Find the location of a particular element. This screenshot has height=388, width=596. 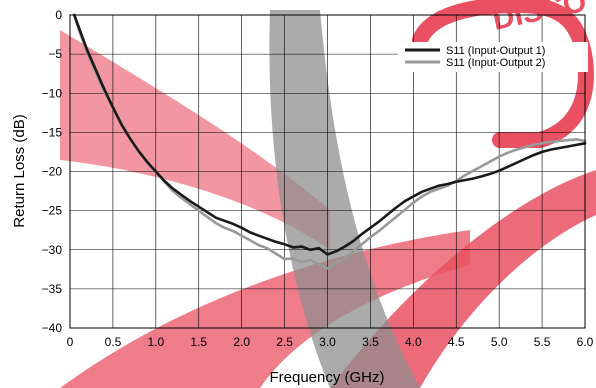

x-tick-label: 0.5 is located at coordinates (113, 342).